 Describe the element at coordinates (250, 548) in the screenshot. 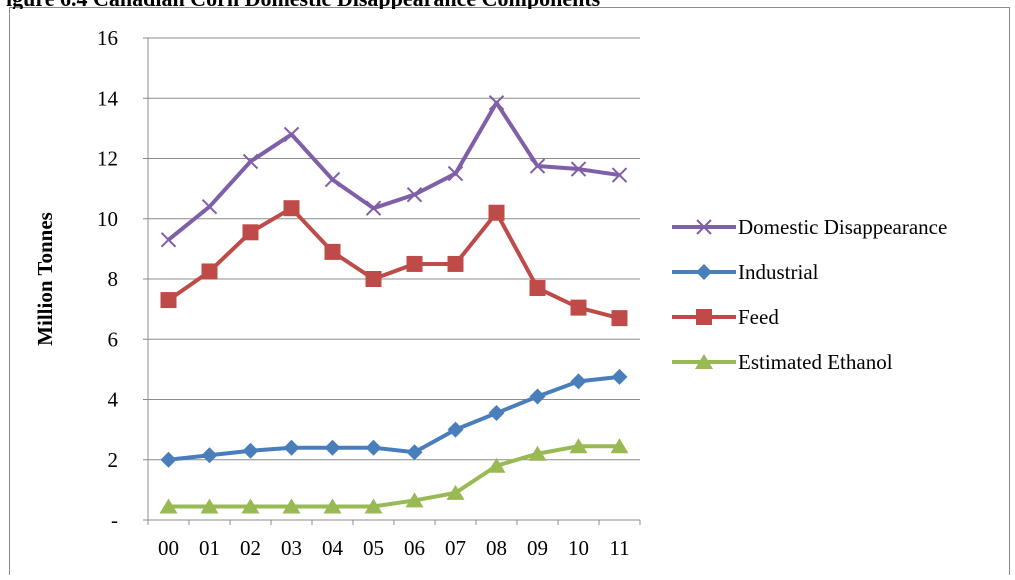

I see `x-tick-label: 02` at that location.